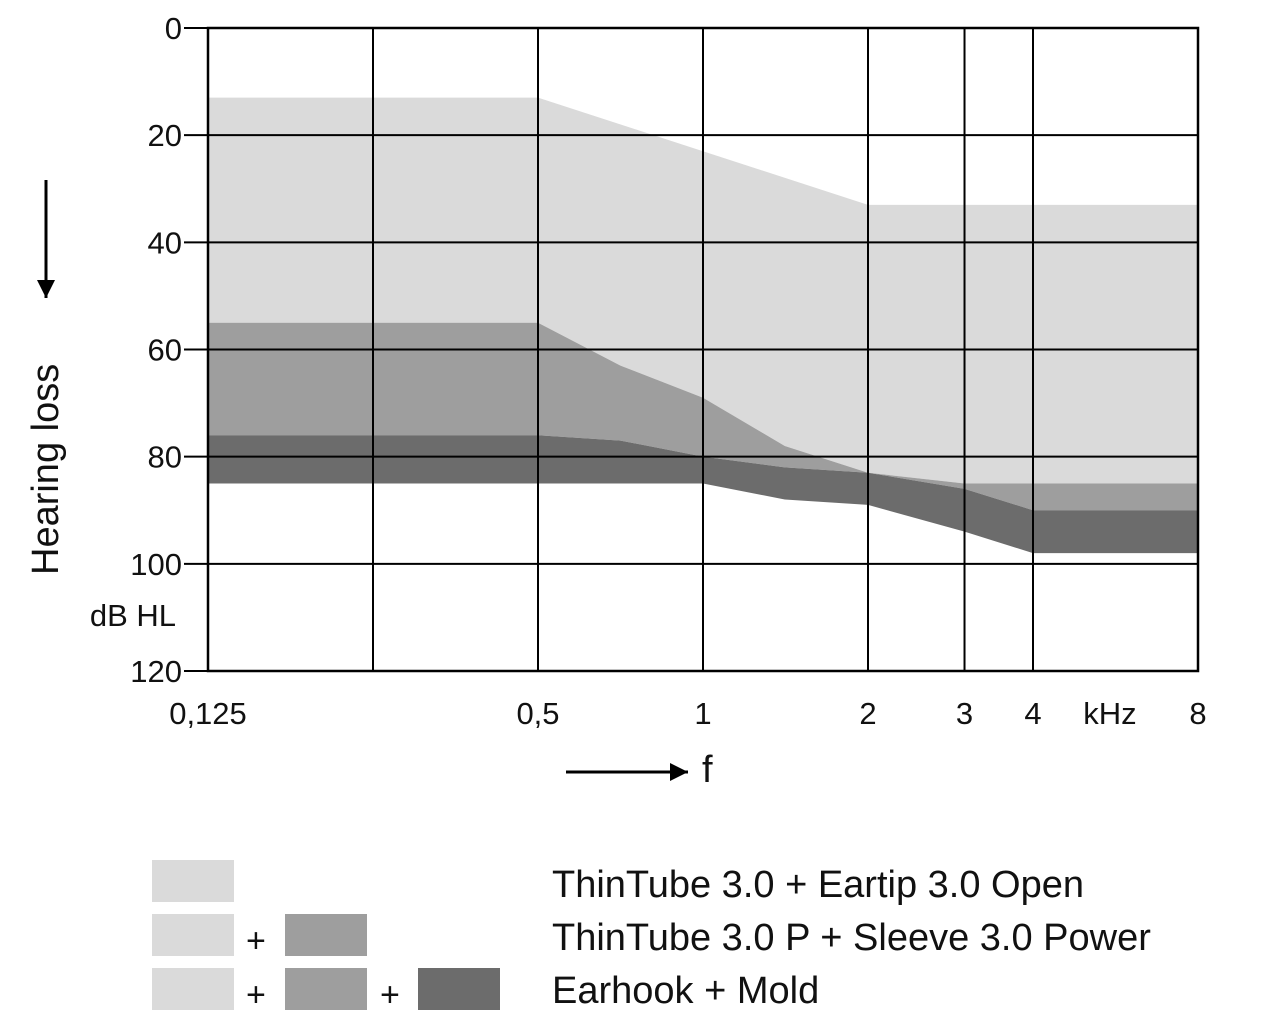  I want to click on x-tick-label: 8, so click(1197, 713).